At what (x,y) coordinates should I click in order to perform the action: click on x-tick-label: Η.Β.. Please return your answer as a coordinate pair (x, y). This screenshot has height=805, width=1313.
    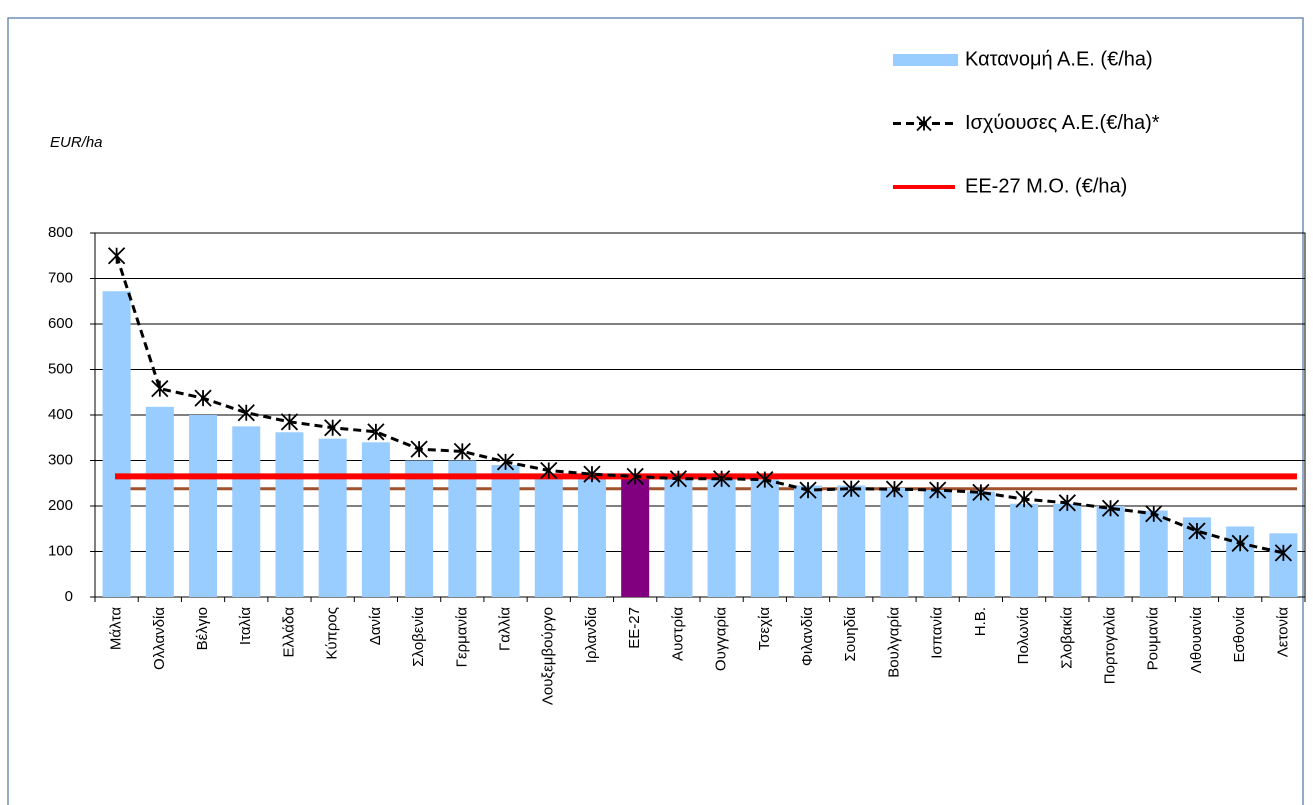
    Looking at the image, I should click on (980, 621).